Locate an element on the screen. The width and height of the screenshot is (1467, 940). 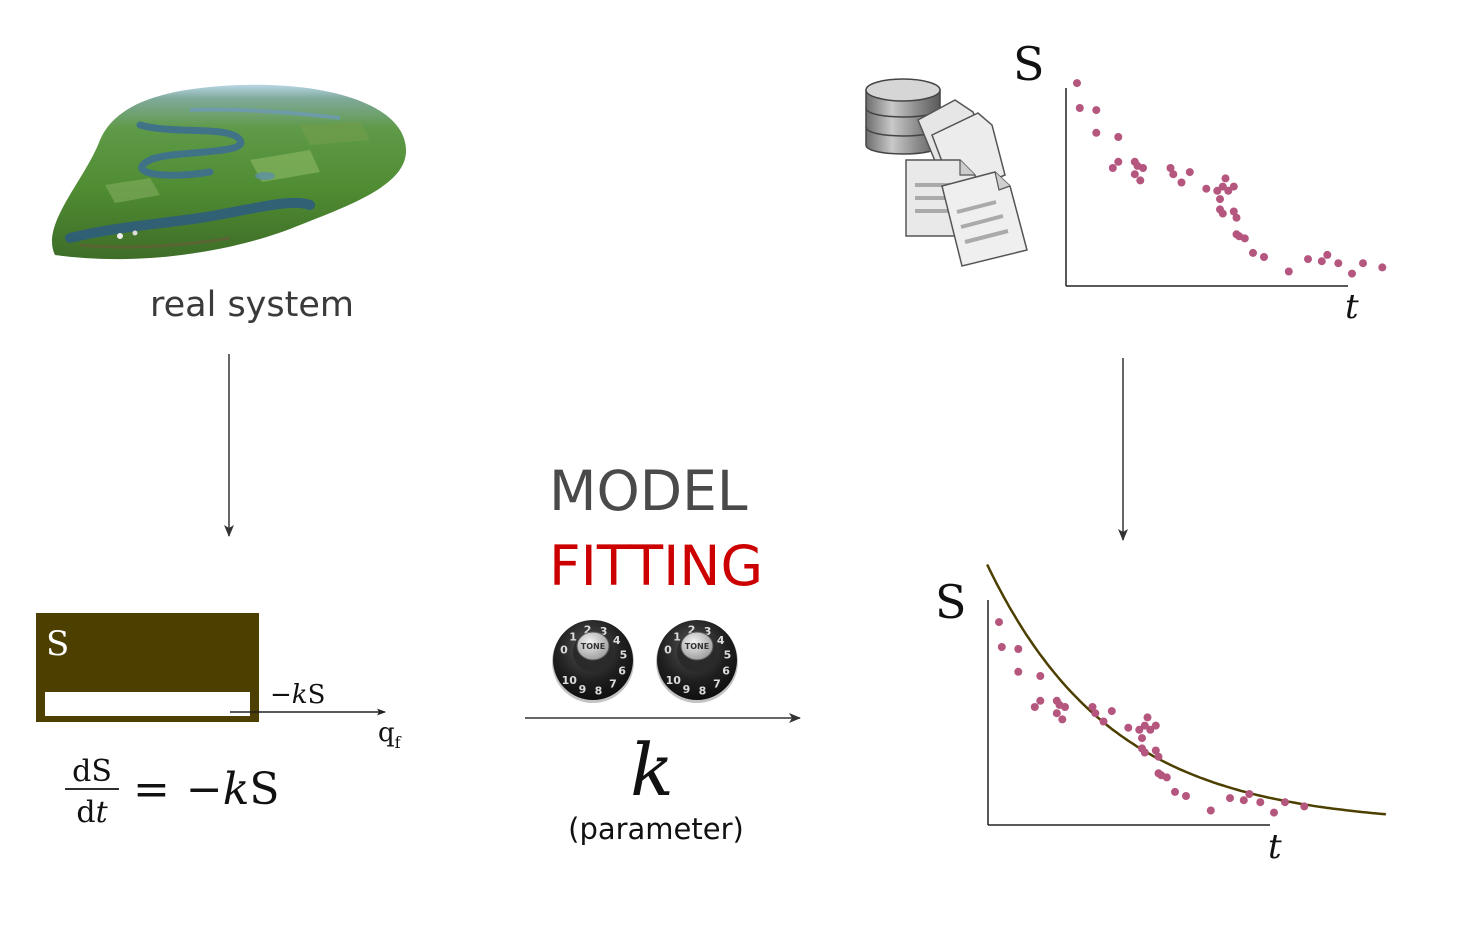
model-label: MODEL is located at coordinates (648, 491).